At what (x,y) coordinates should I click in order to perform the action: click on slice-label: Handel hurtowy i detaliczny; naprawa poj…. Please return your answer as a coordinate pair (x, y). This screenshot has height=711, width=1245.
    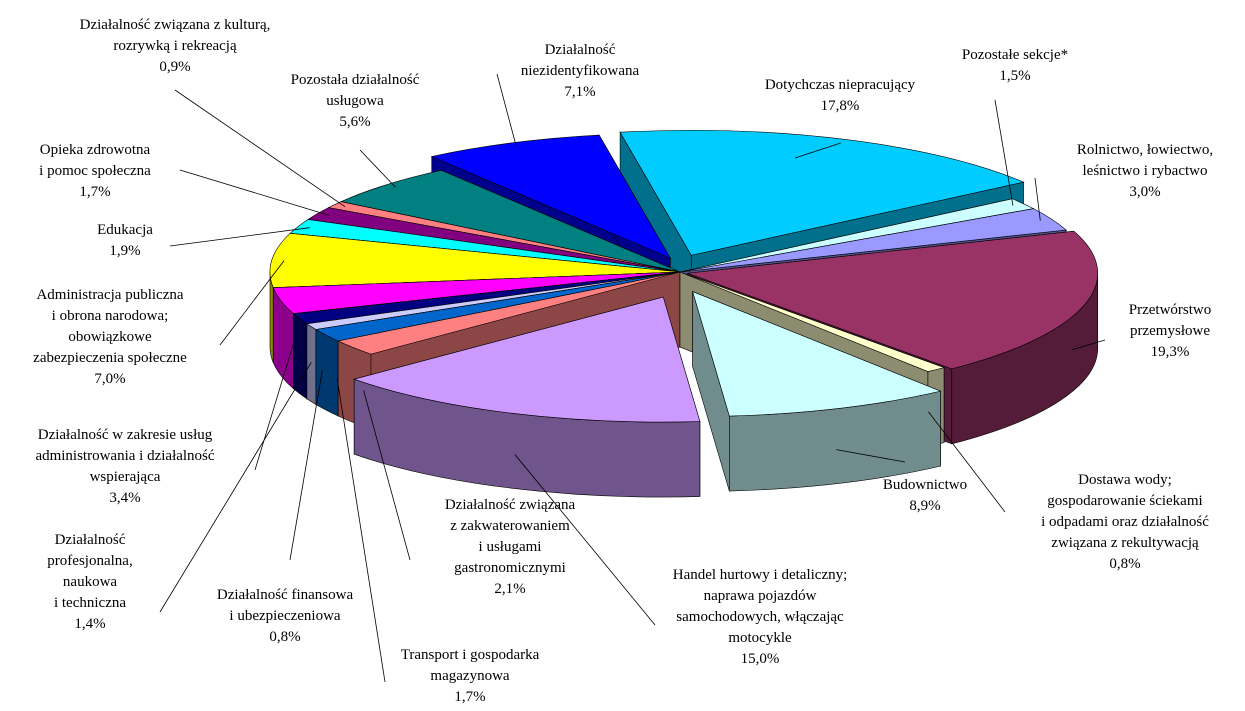
    Looking at the image, I should click on (760, 617).